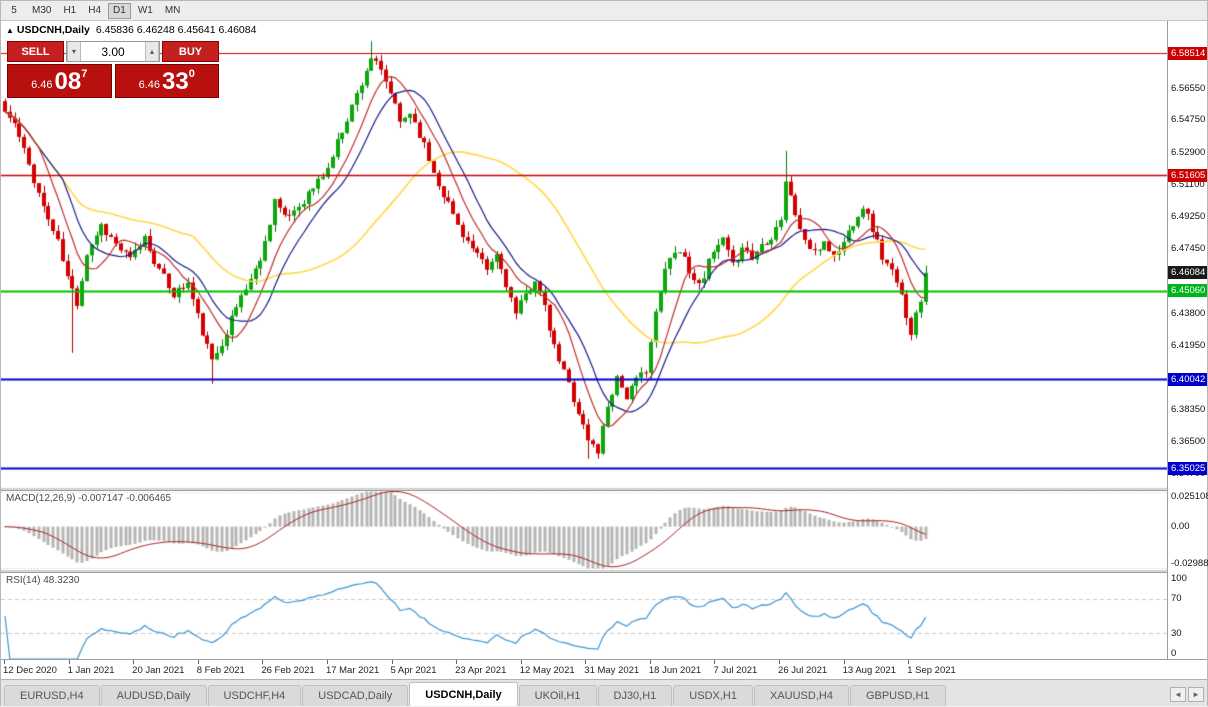  I want to click on volume-stepper: ▾ 3.00 ▴, so click(113, 51).